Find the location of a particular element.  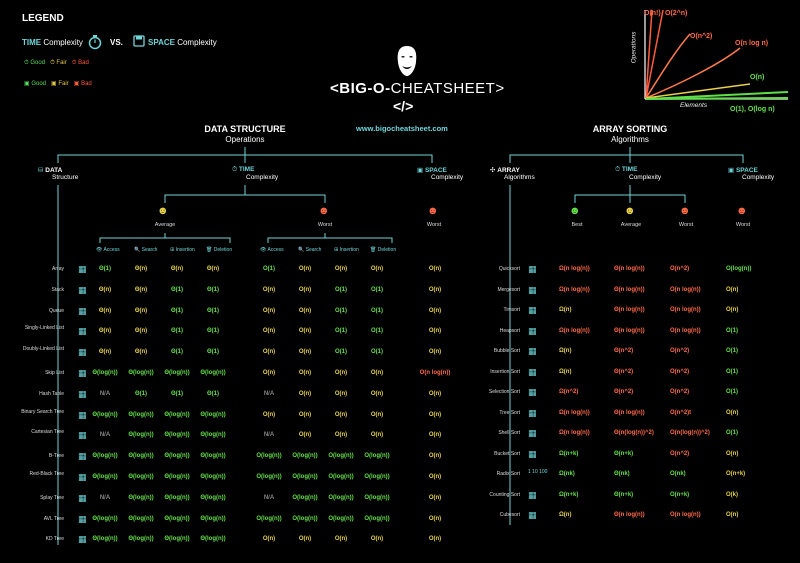

as-cell: O(n) is located at coordinates (732, 412).